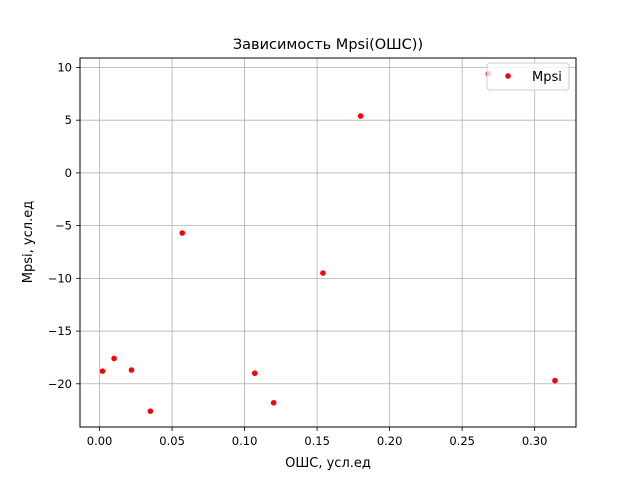  What do you see at coordinates (508, 76) in the screenshot?
I see `legend-marker` at bounding box center [508, 76].